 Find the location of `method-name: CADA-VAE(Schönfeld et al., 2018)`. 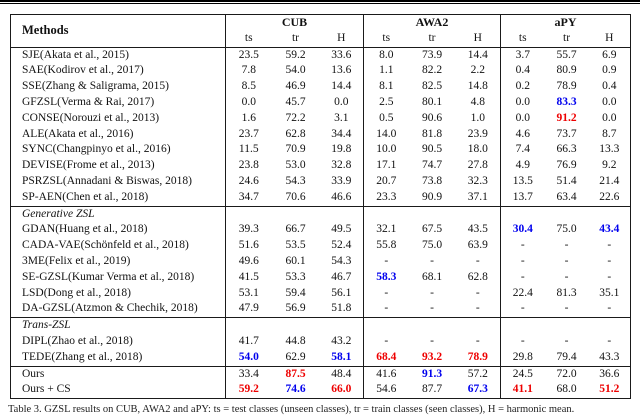

method-name: CADA-VAE(Schönfeld et al., 2018) is located at coordinates (105, 245).